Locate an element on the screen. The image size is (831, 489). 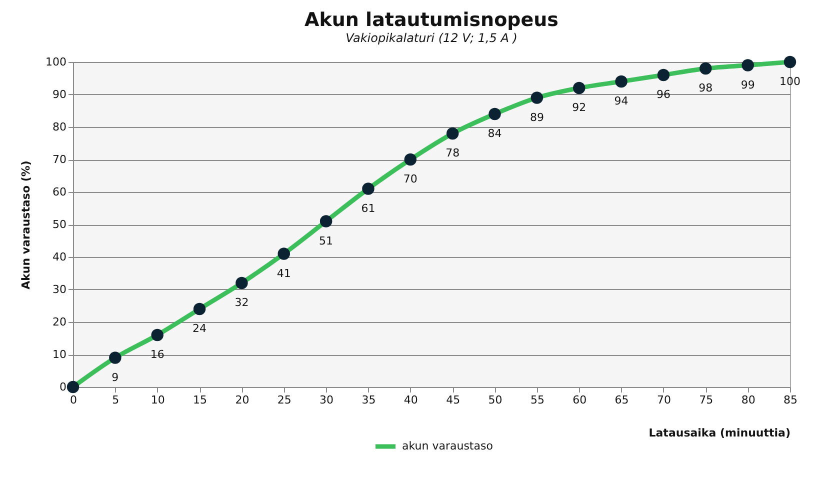
x-tick-label: 25 is located at coordinates (284, 400).